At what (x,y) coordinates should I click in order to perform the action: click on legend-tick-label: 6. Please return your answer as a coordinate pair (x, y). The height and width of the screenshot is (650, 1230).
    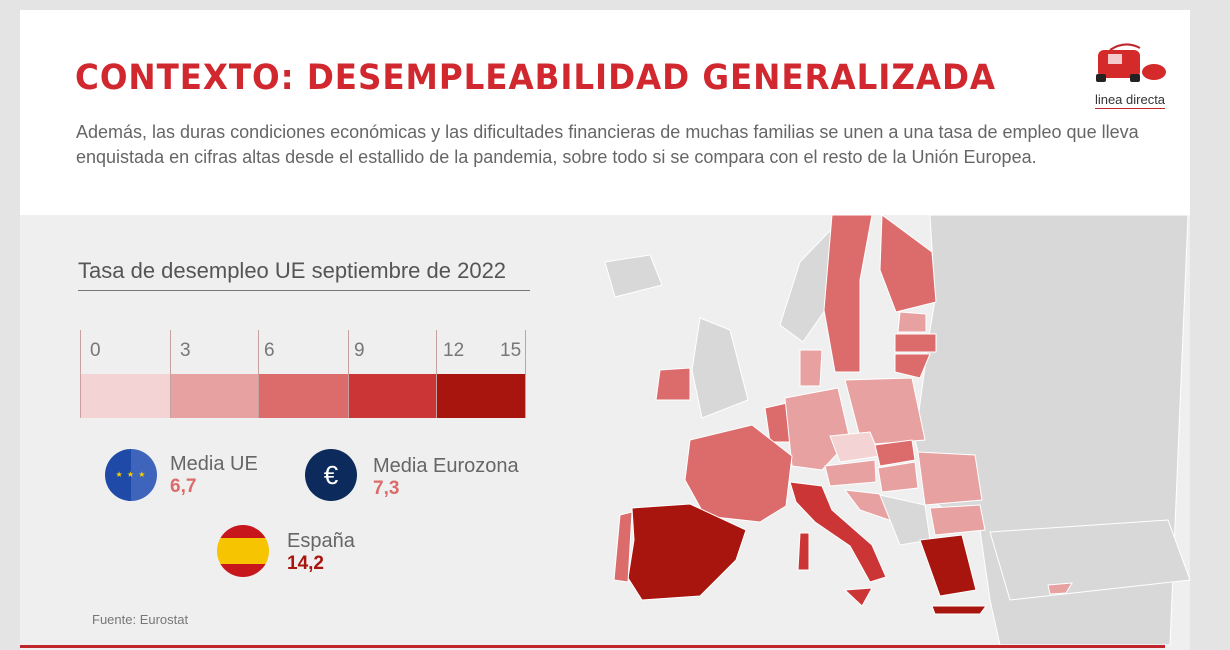
    Looking at the image, I should click on (269, 350).